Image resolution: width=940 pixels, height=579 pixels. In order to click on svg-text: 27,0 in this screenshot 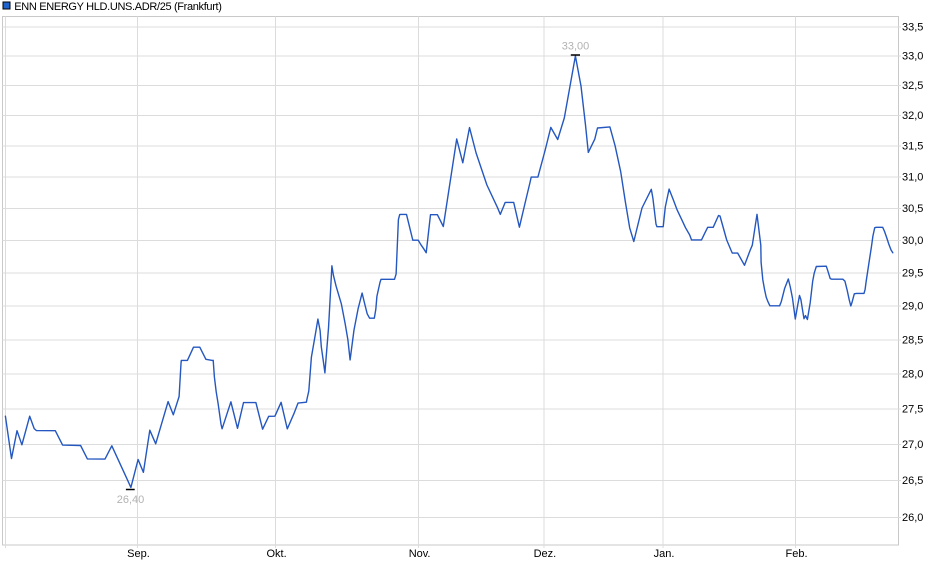, I will do `click(912, 445)`.